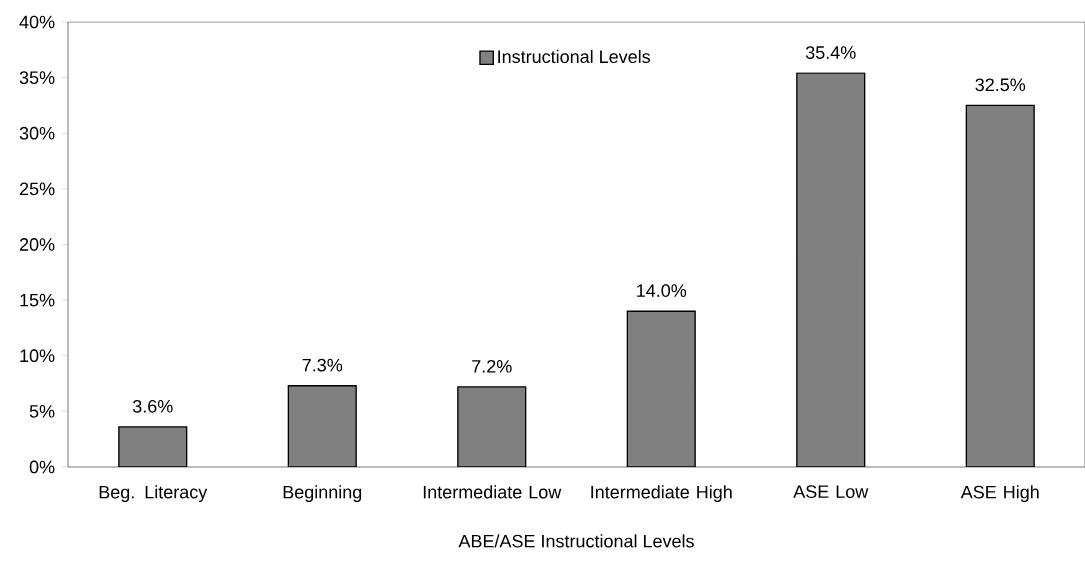  I want to click on data-label: 35.4%, so click(830, 52).